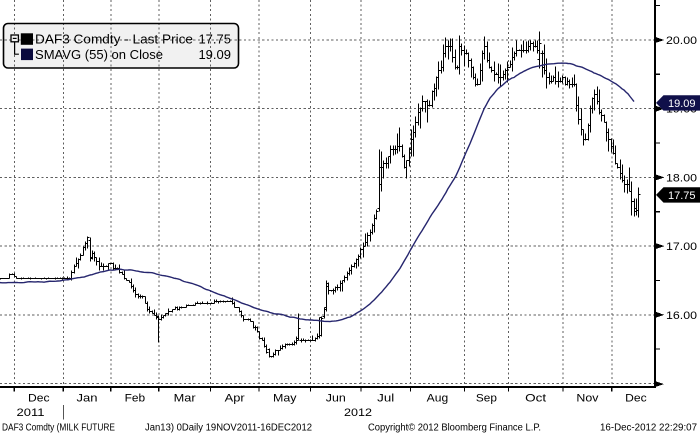 This screenshot has height=437, width=700. Describe the element at coordinates (681, 247) in the screenshot. I see `svg-text: 17.00` at that location.